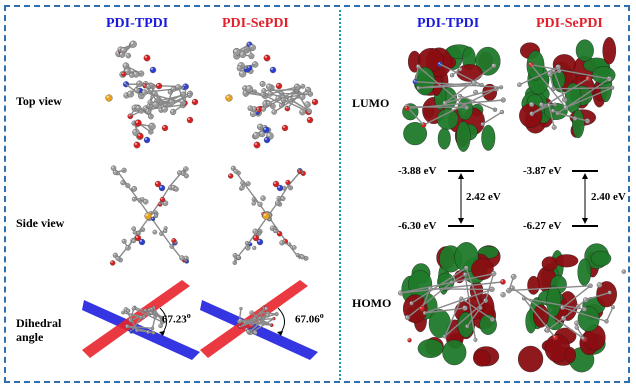  What do you see at coordinates (152, 94) in the screenshot?
I see `top-view-pdi-tpdi-molecule` at bounding box center [152, 94].